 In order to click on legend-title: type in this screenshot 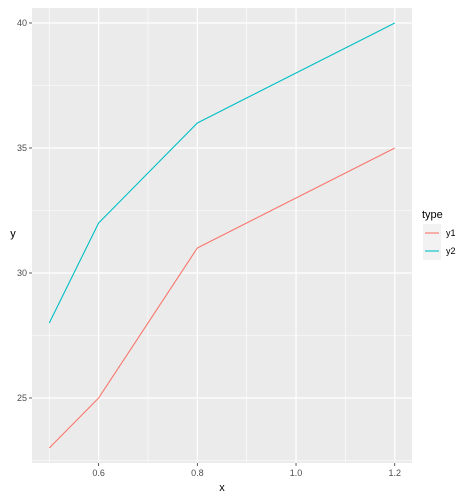, I will do `click(432, 215)`.